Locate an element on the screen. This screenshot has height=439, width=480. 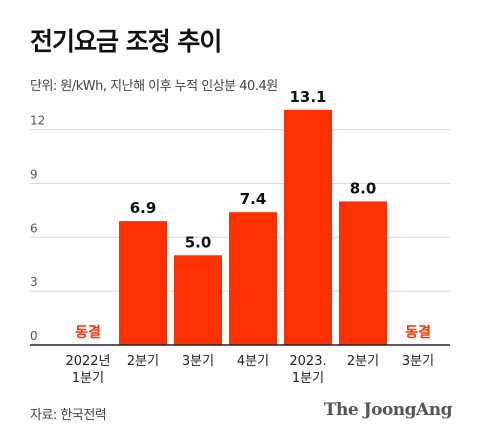
chart-title: 전기요금 조정 추이 is located at coordinates (126, 41).